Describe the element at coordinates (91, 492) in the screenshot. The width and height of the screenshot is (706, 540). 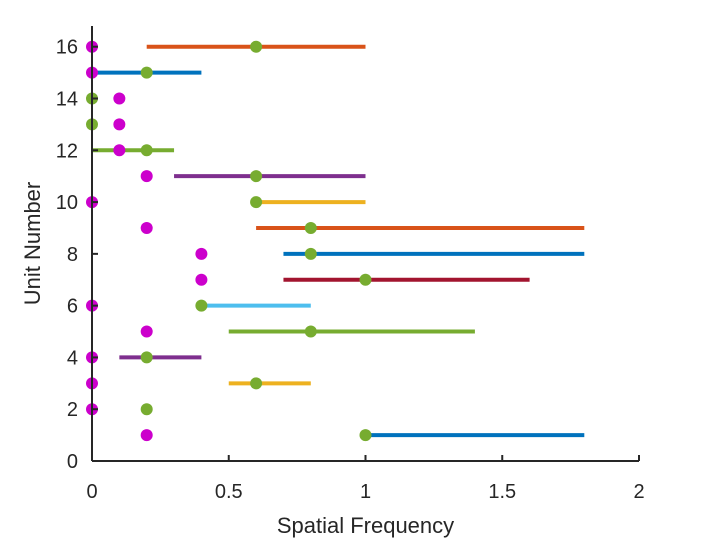
I see `x-tick-label: 0` at that location.